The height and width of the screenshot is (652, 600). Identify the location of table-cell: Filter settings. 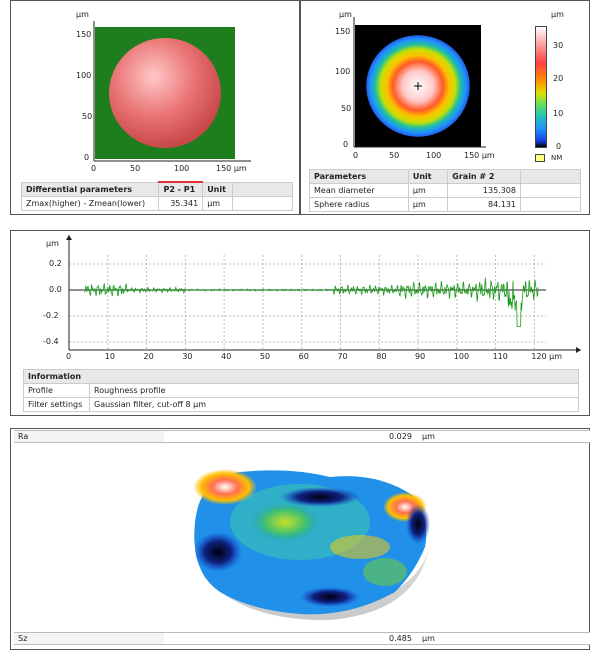
(56, 404).